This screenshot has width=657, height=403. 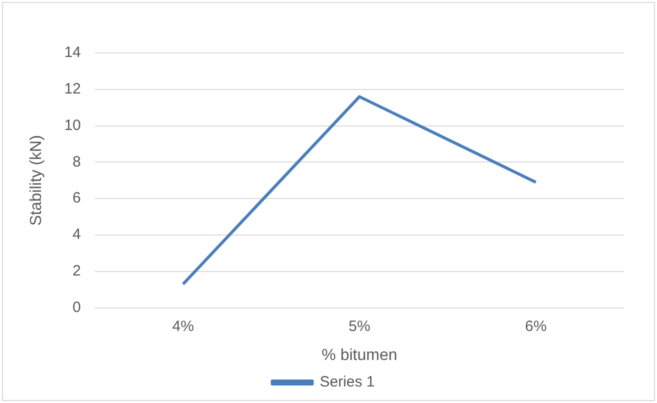 What do you see at coordinates (535, 326) in the screenshot?
I see `x-tick-label: 6%` at bounding box center [535, 326].